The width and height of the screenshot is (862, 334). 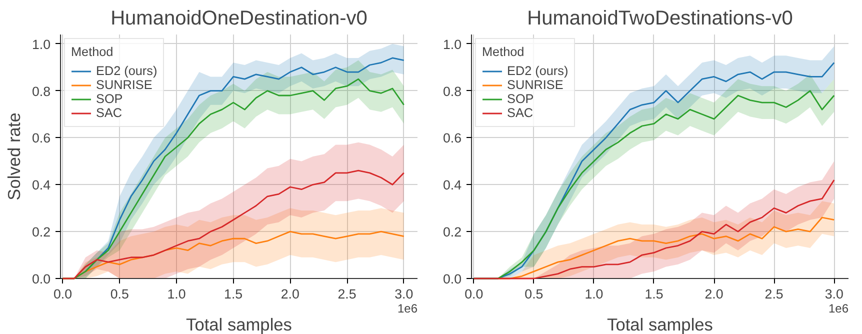 What do you see at coordinates (660, 19) in the screenshot?
I see `chart-title: HumanoidTwoDestinations-v0` at bounding box center [660, 19].